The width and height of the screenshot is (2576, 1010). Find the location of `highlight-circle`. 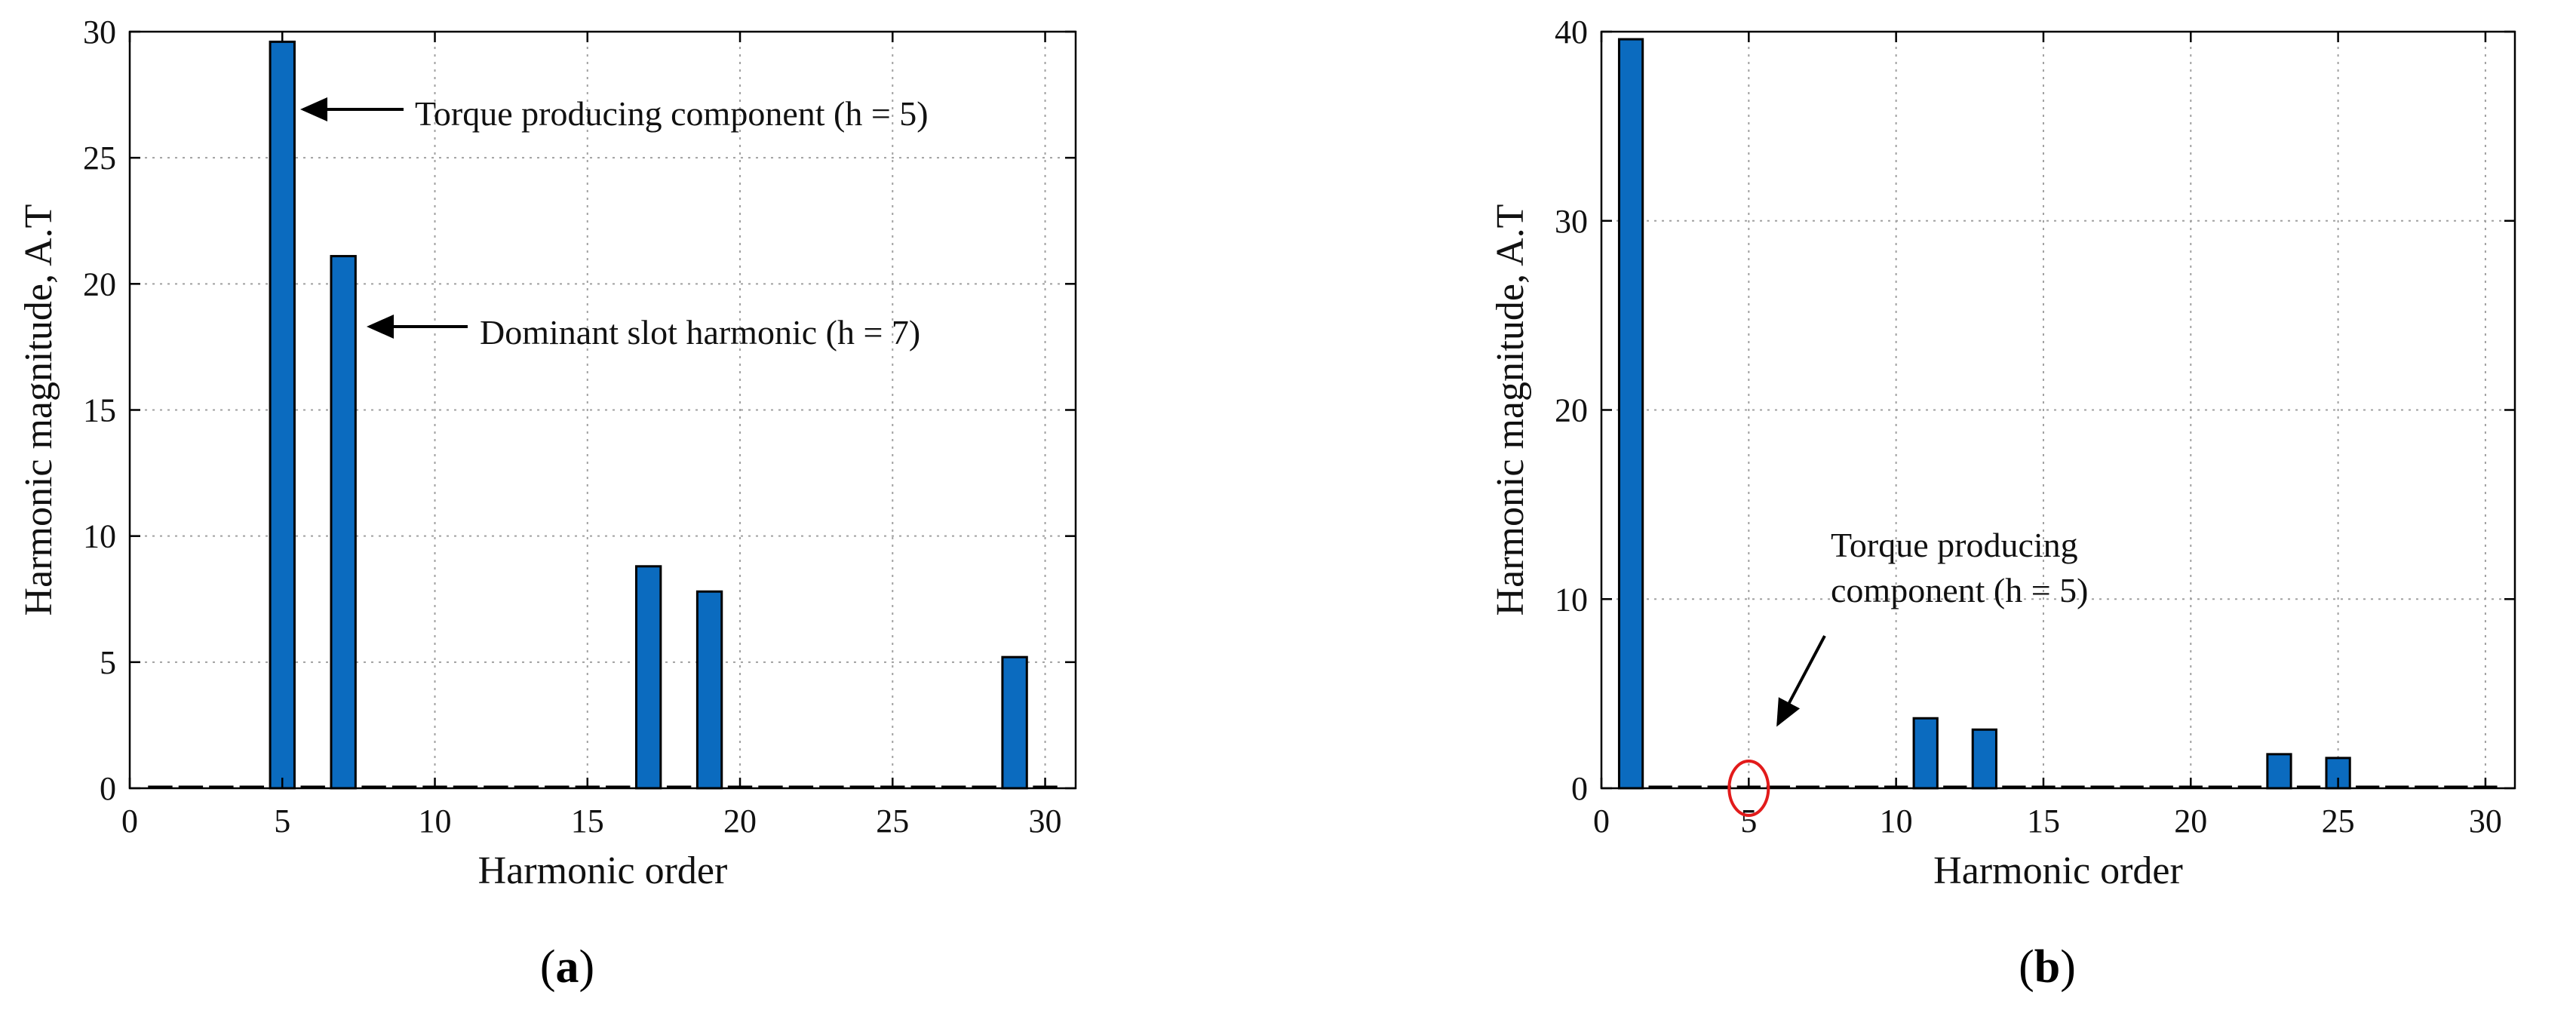

highlight-circle is located at coordinates (1748, 788).